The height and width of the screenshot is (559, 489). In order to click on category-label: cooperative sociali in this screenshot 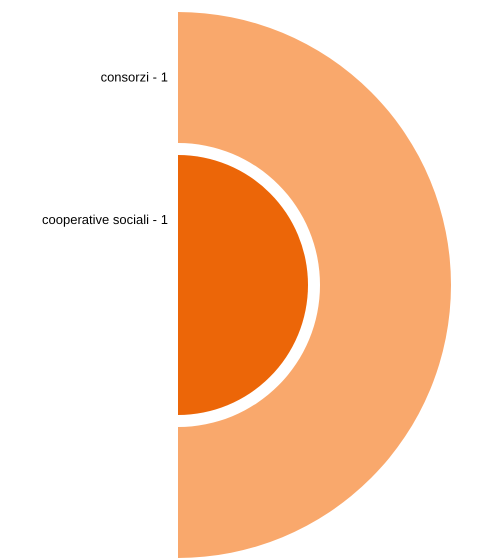, I will do `click(96, 219)`.